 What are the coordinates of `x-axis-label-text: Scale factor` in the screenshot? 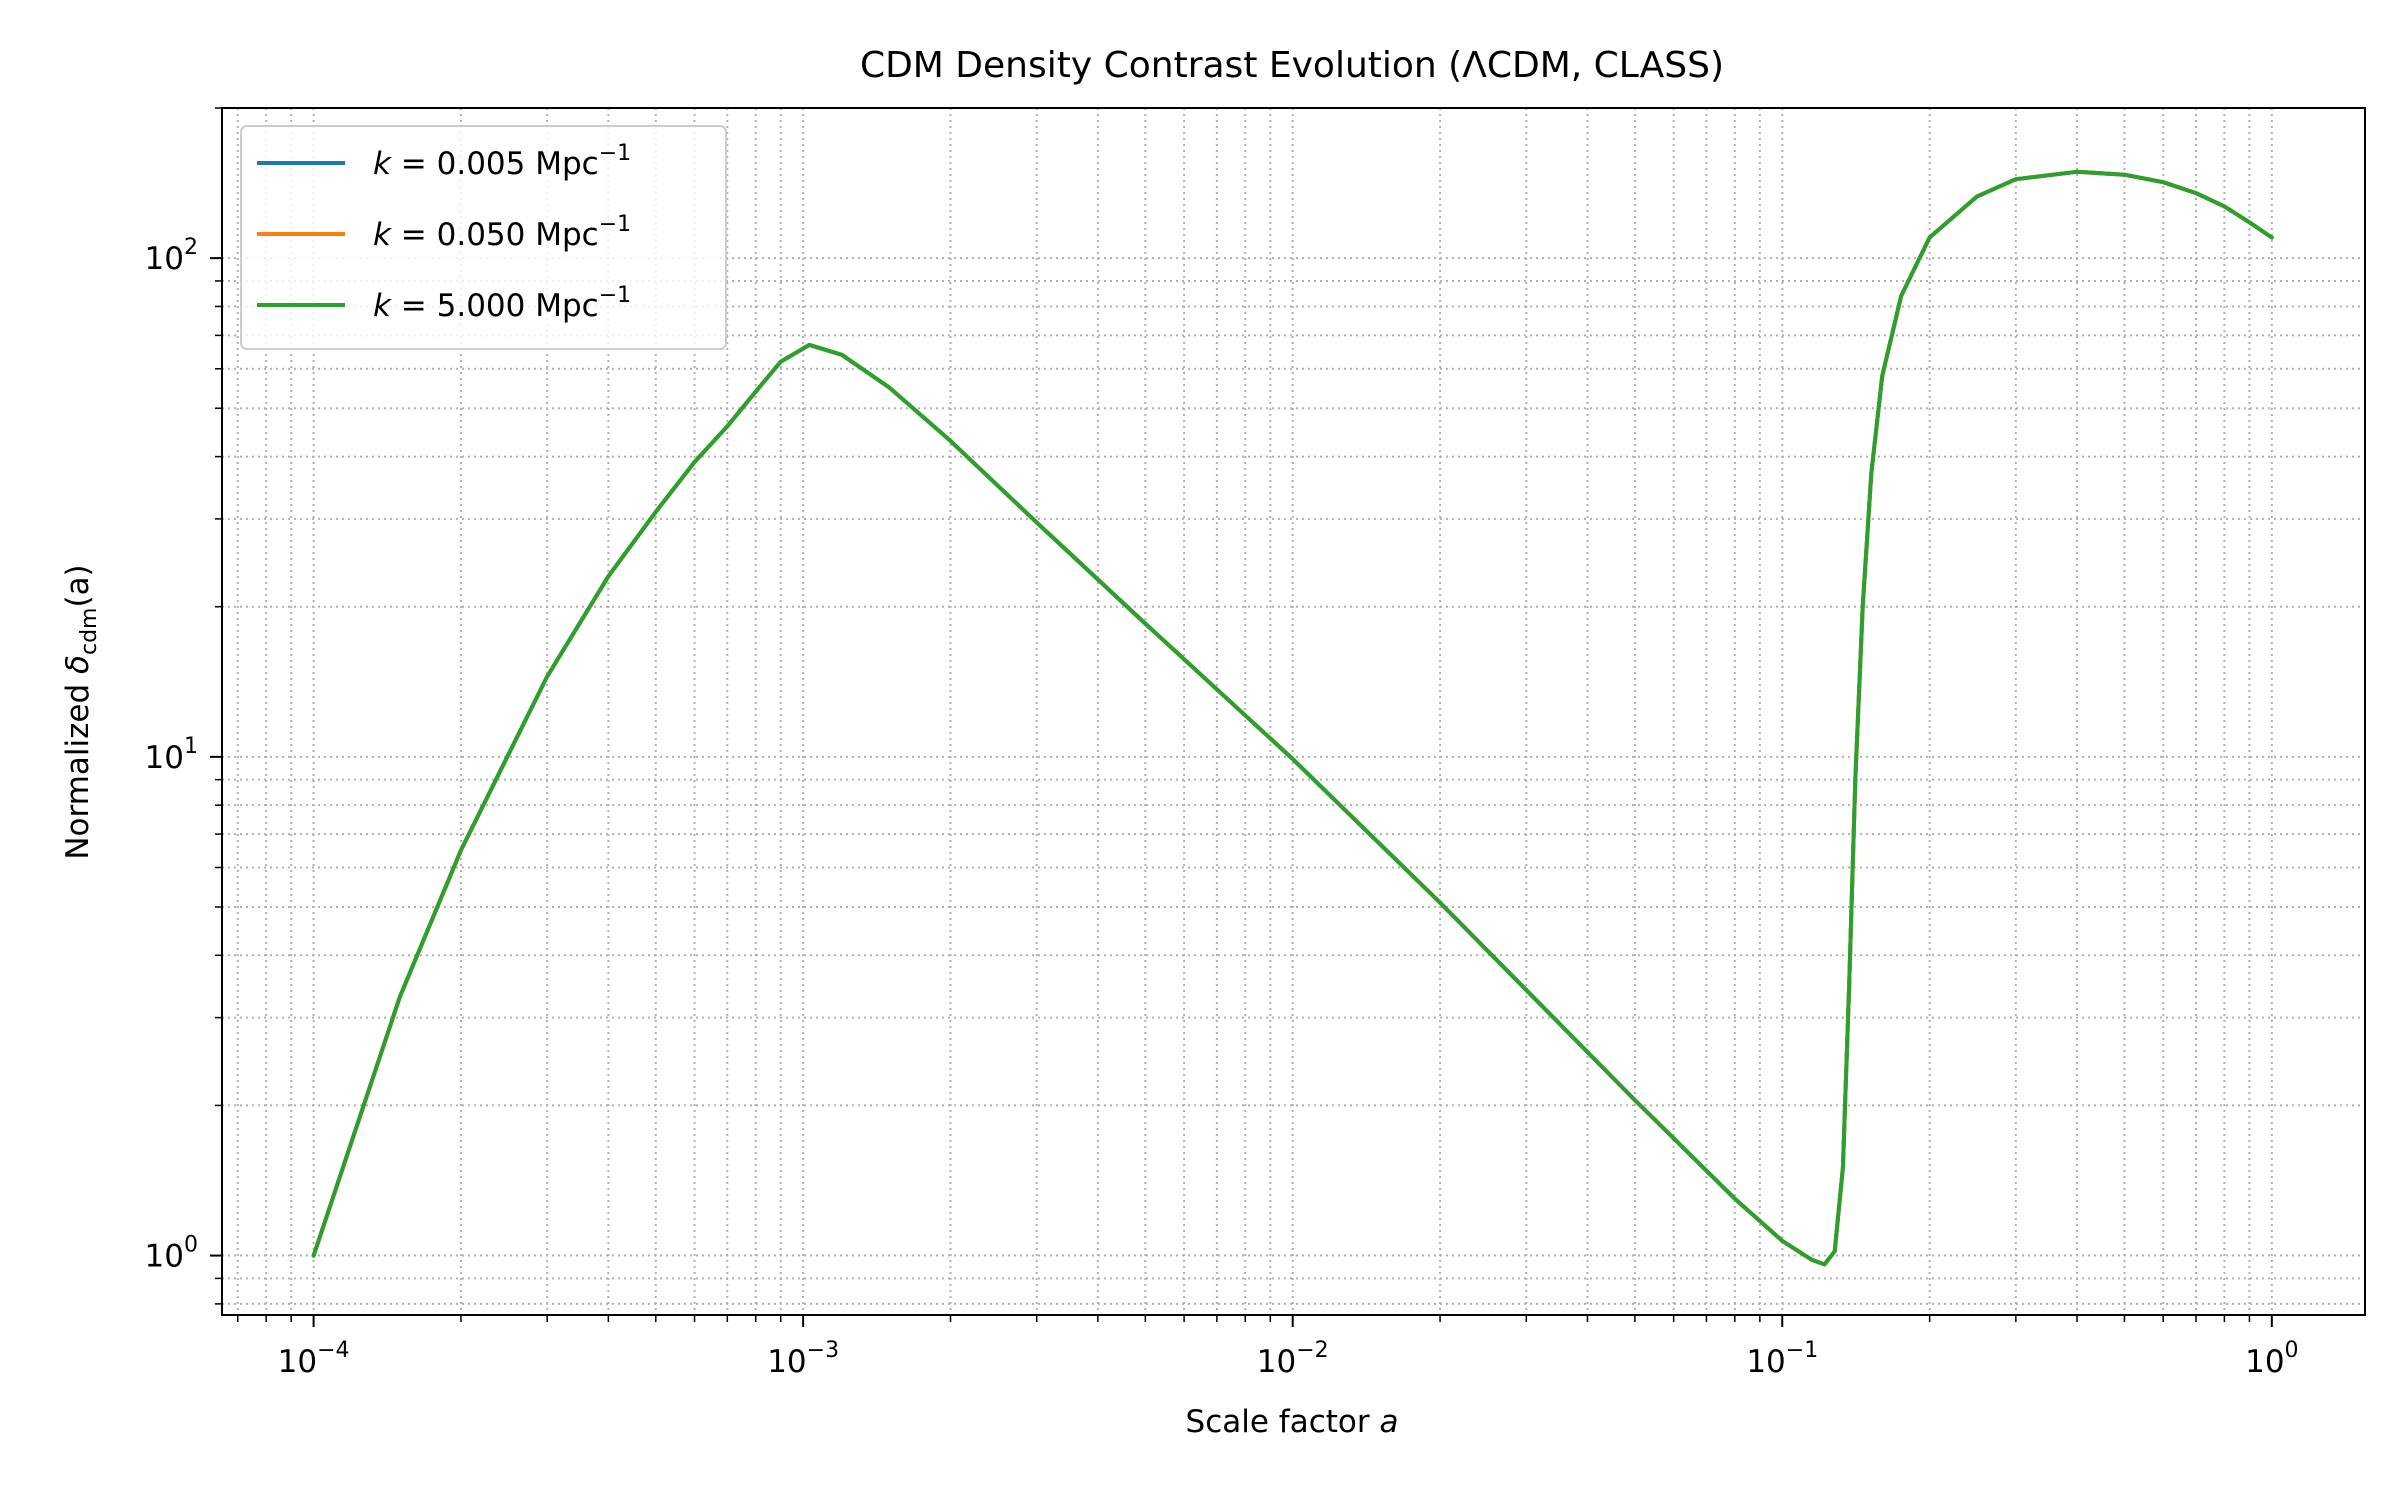 It's located at (1283, 1422).